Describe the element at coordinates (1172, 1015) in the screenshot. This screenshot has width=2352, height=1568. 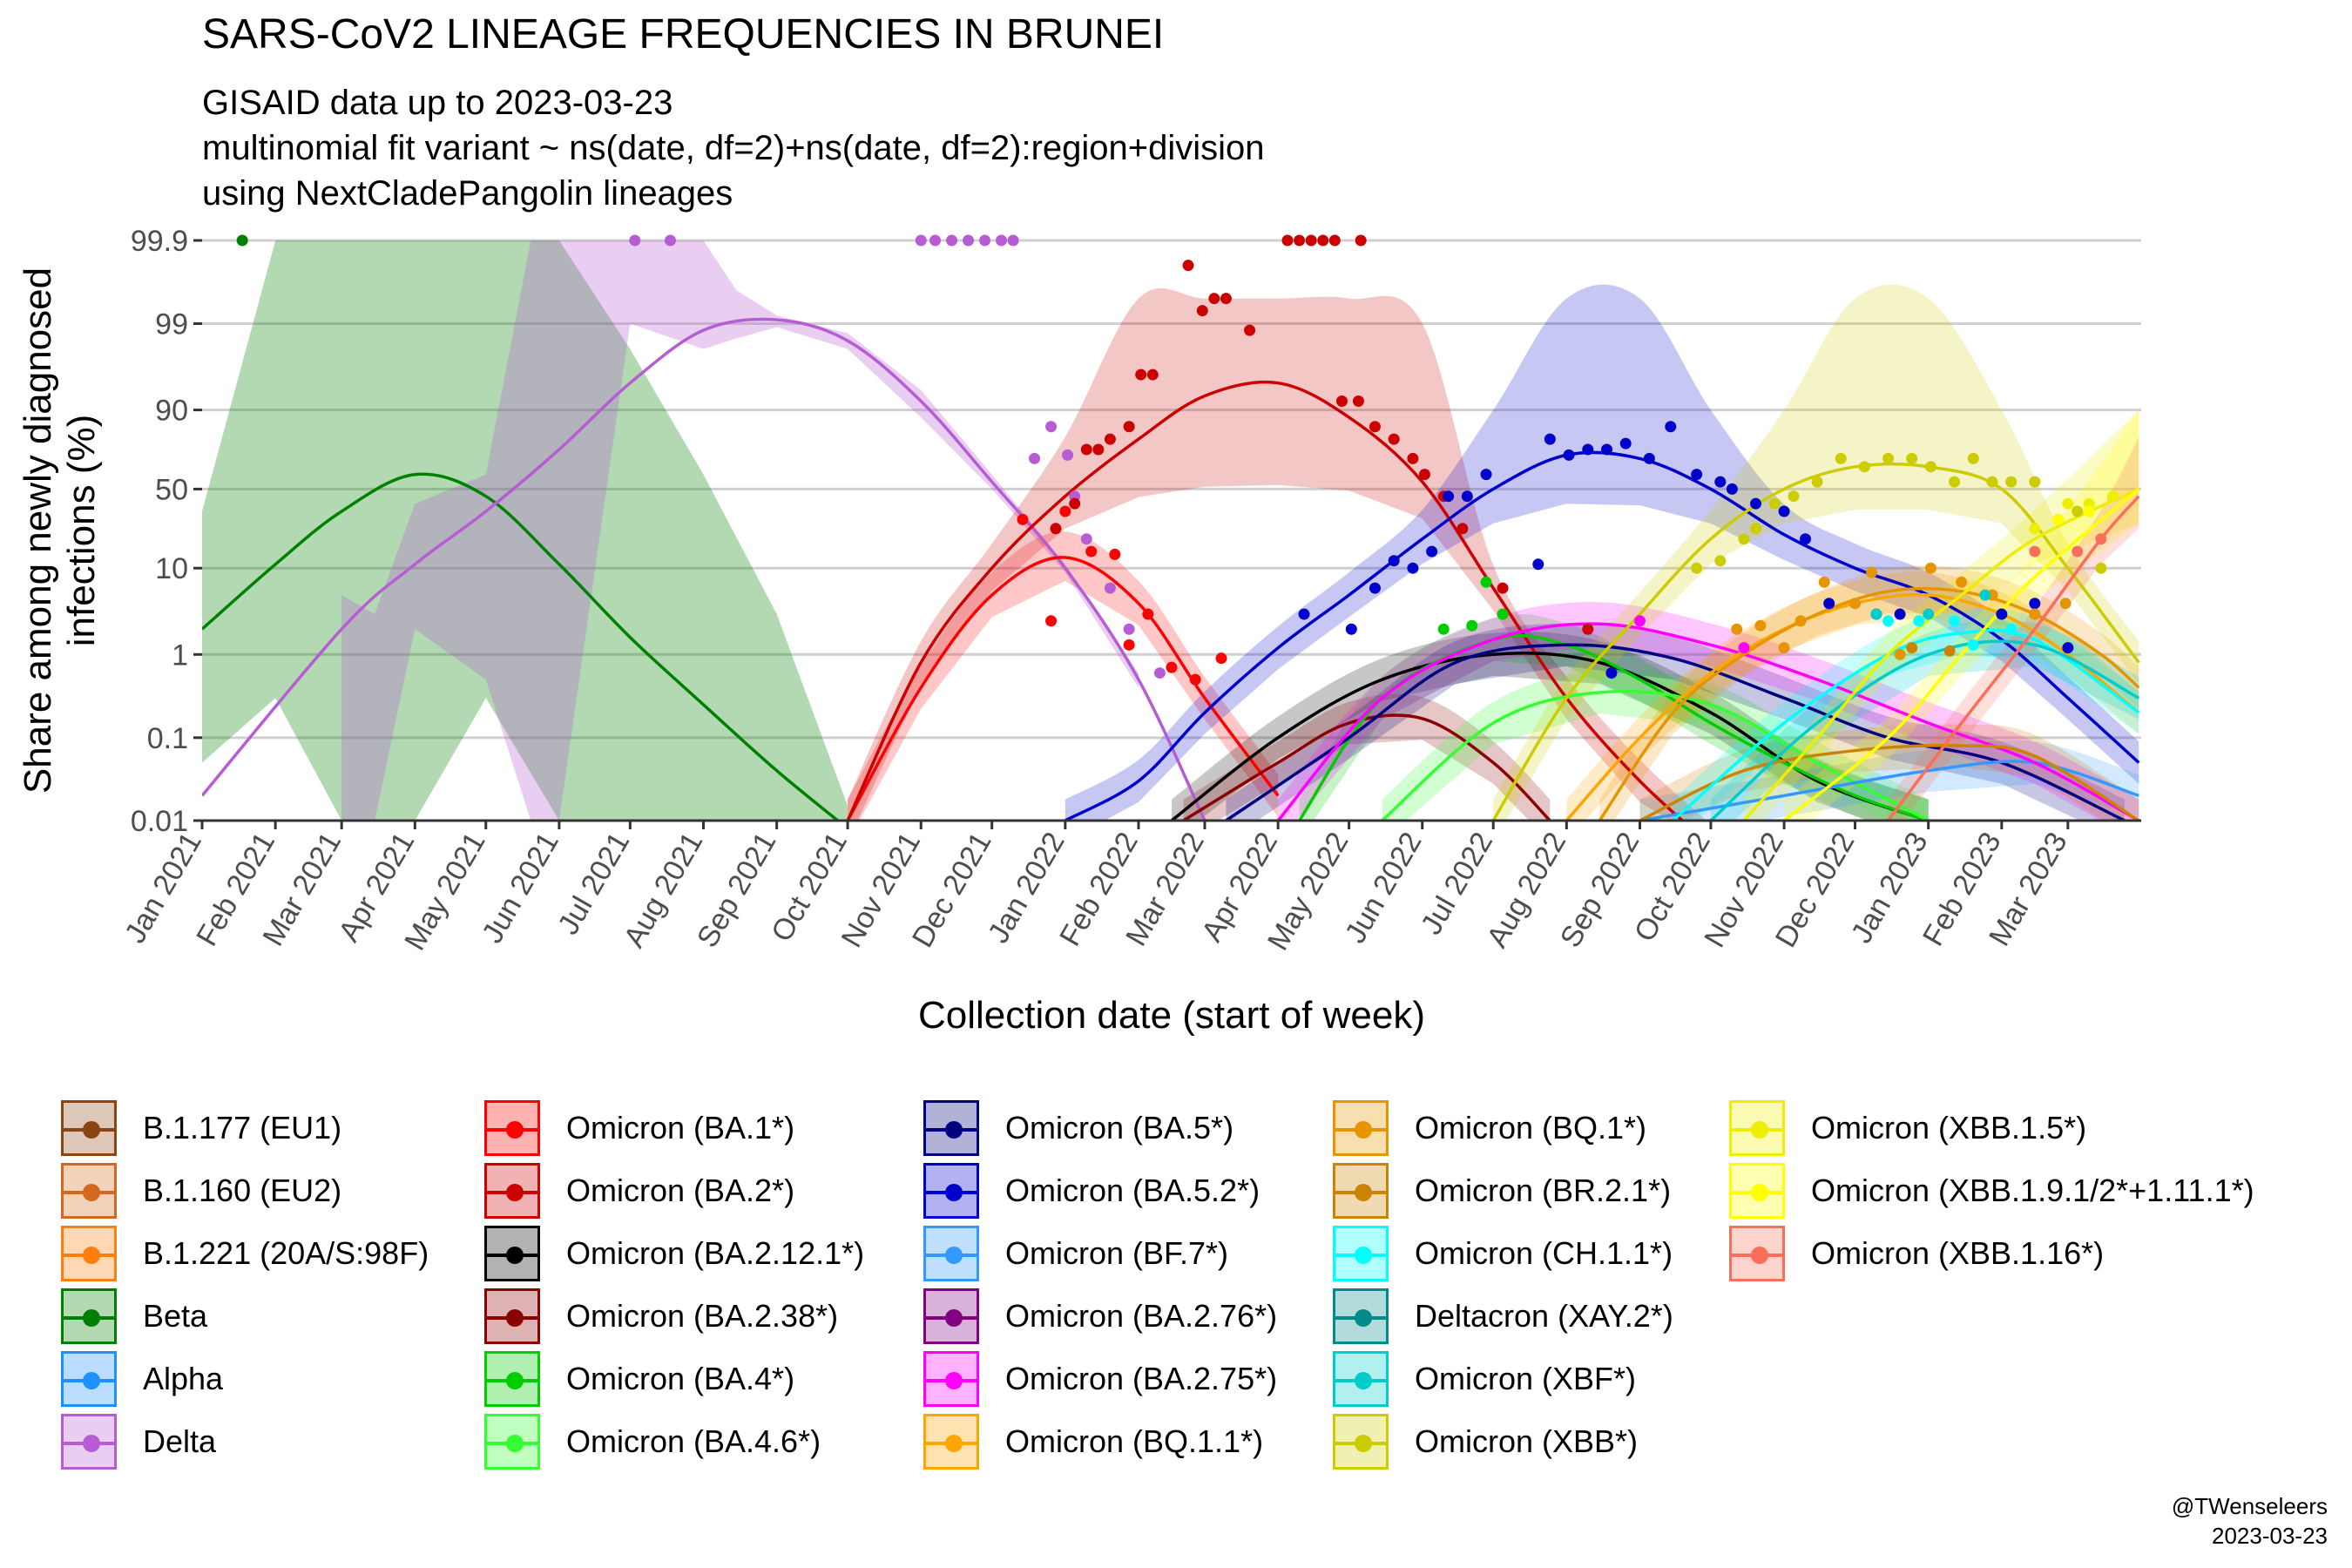
I see `x-axis-title: Collection date (start of week)` at that location.